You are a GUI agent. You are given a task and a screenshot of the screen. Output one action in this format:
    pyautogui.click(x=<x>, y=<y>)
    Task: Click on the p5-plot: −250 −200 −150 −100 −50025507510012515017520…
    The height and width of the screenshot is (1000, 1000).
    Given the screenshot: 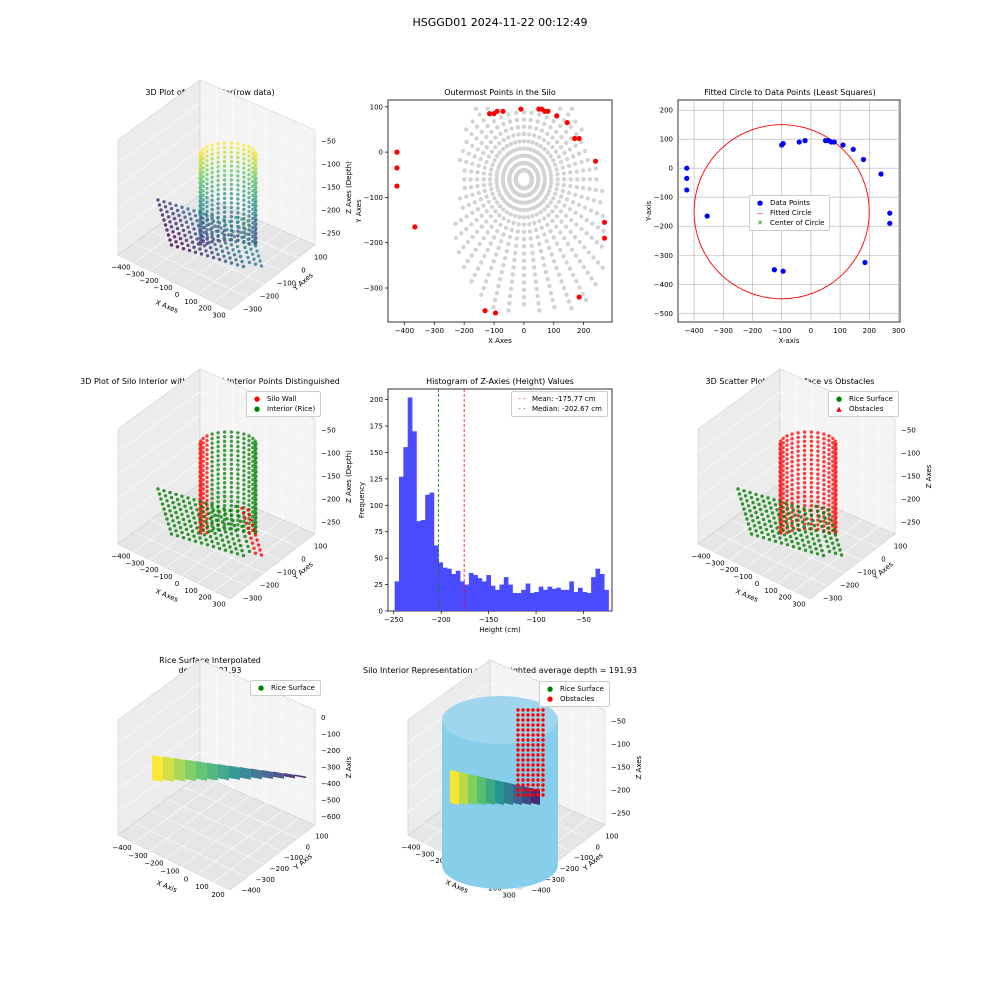 What is the action you would take?
    pyautogui.click(x=485, y=511)
    